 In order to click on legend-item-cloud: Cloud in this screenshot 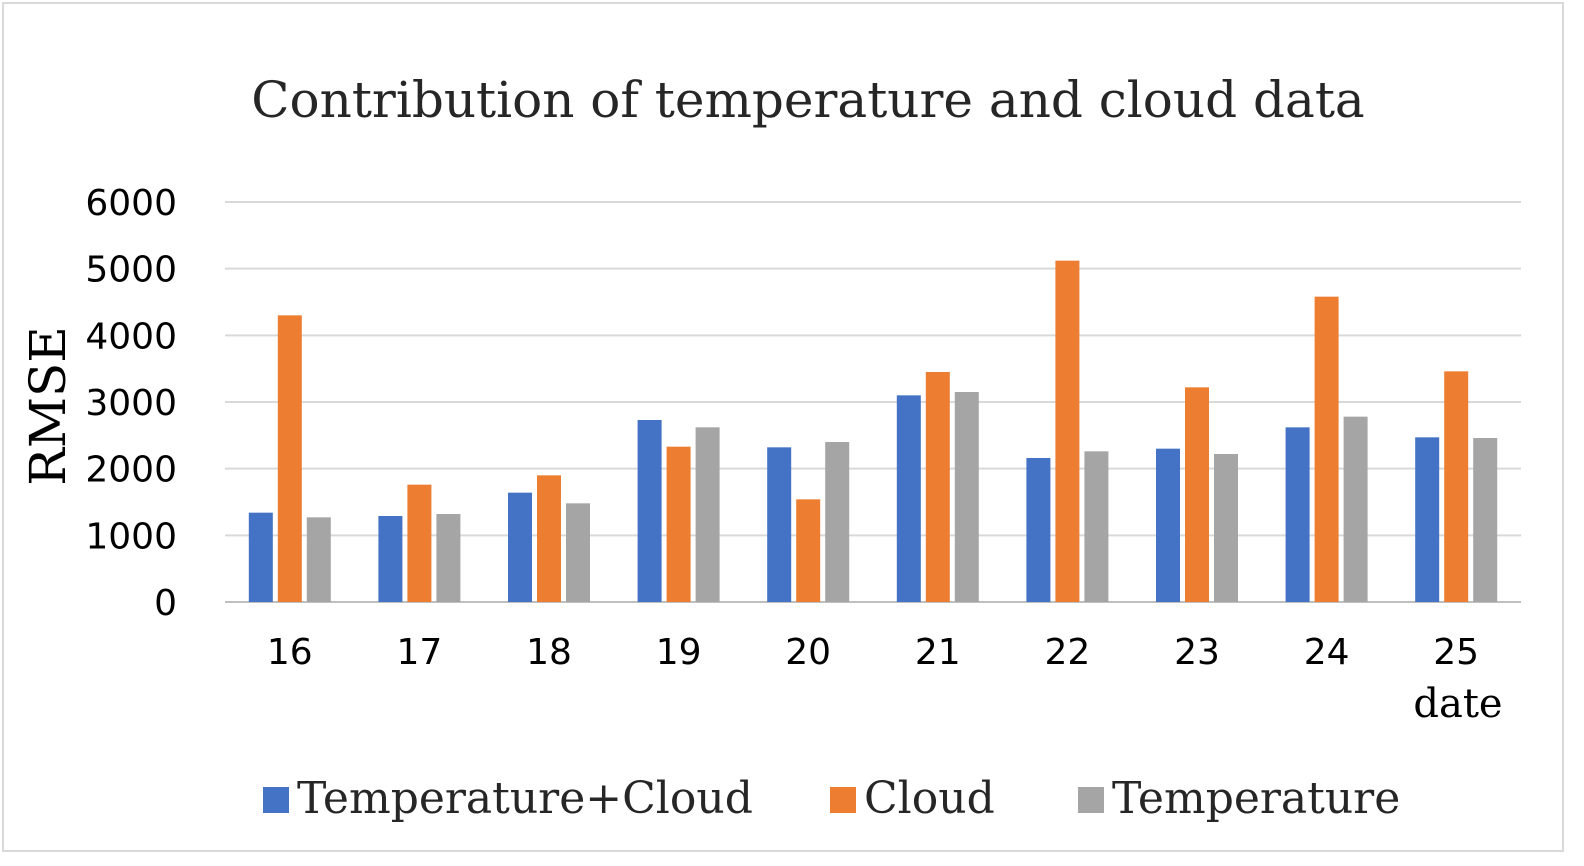, I will do `click(912, 798)`.